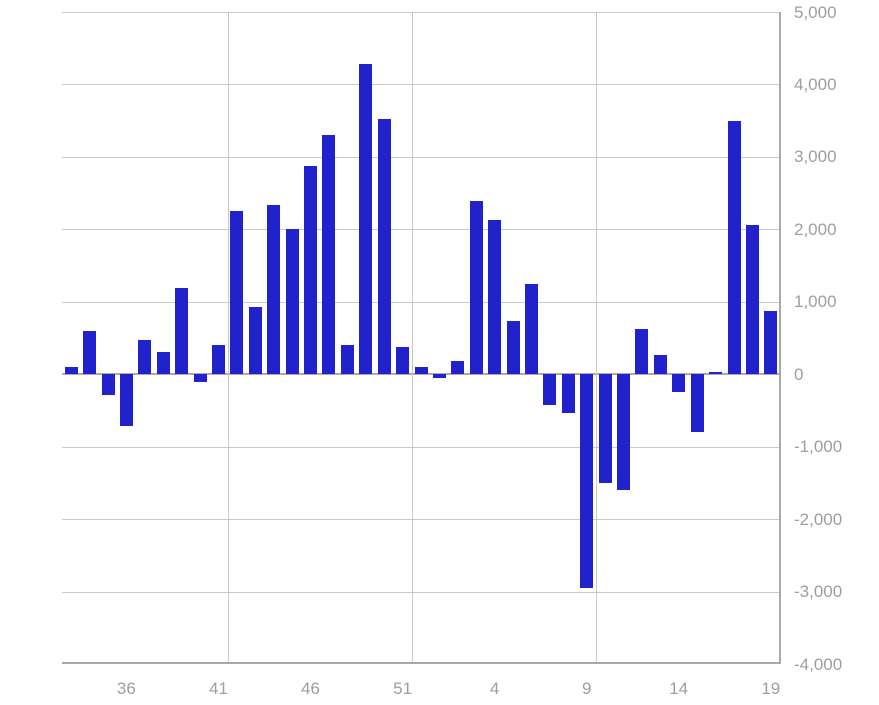 The image size is (879, 705). I want to click on y-axis-label--2000: -2,000, so click(818, 519).